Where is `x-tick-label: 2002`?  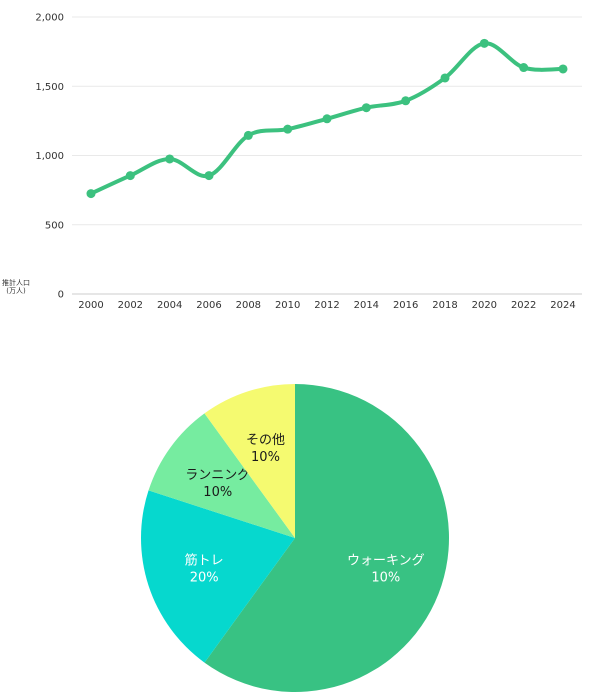
x-tick-label: 2002 is located at coordinates (130, 305).